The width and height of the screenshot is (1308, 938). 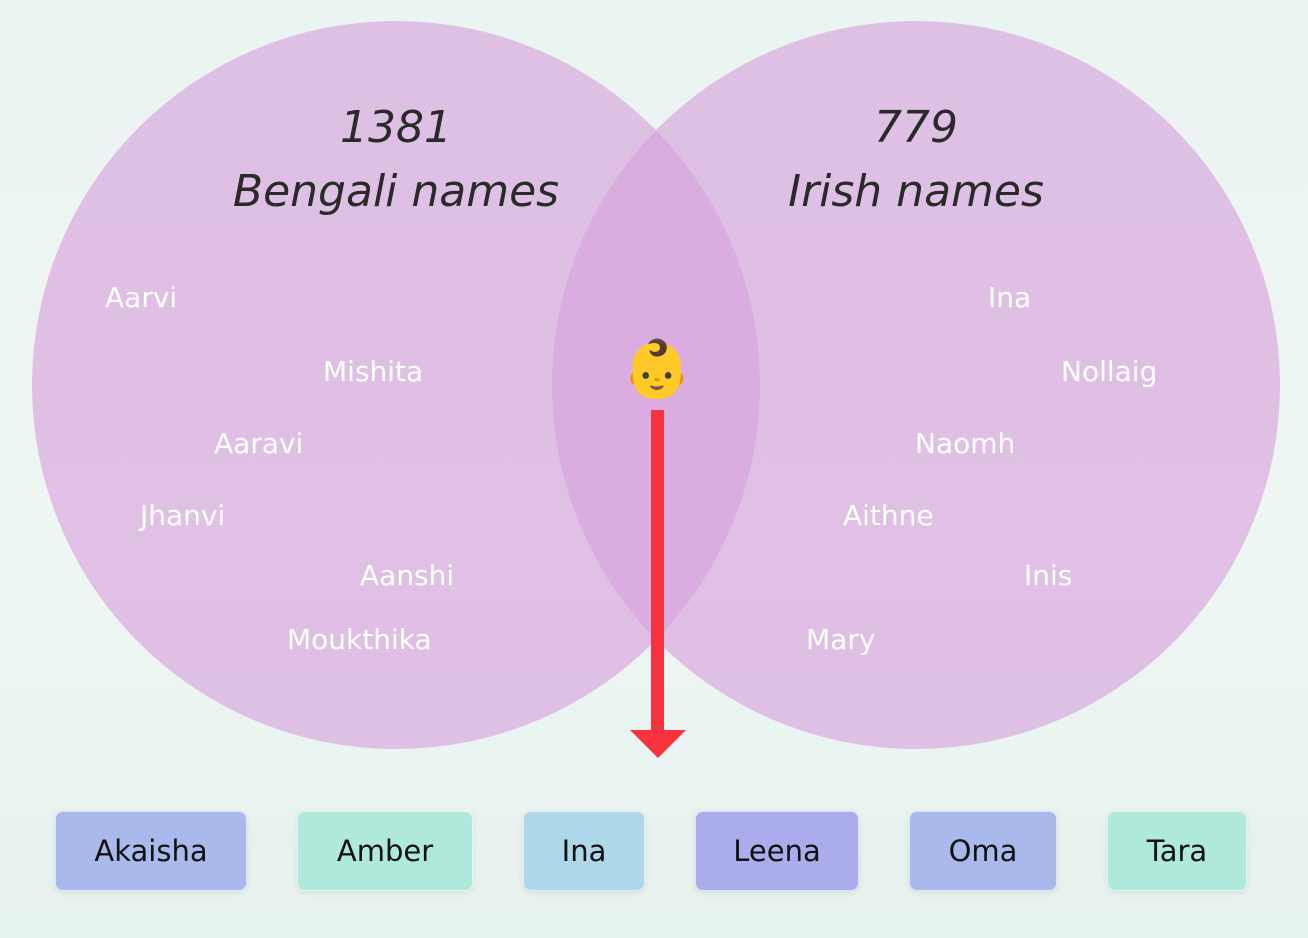 What do you see at coordinates (258, 443) in the screenshot?
I see `name: Aaravi` at bounding box center [258, 443].